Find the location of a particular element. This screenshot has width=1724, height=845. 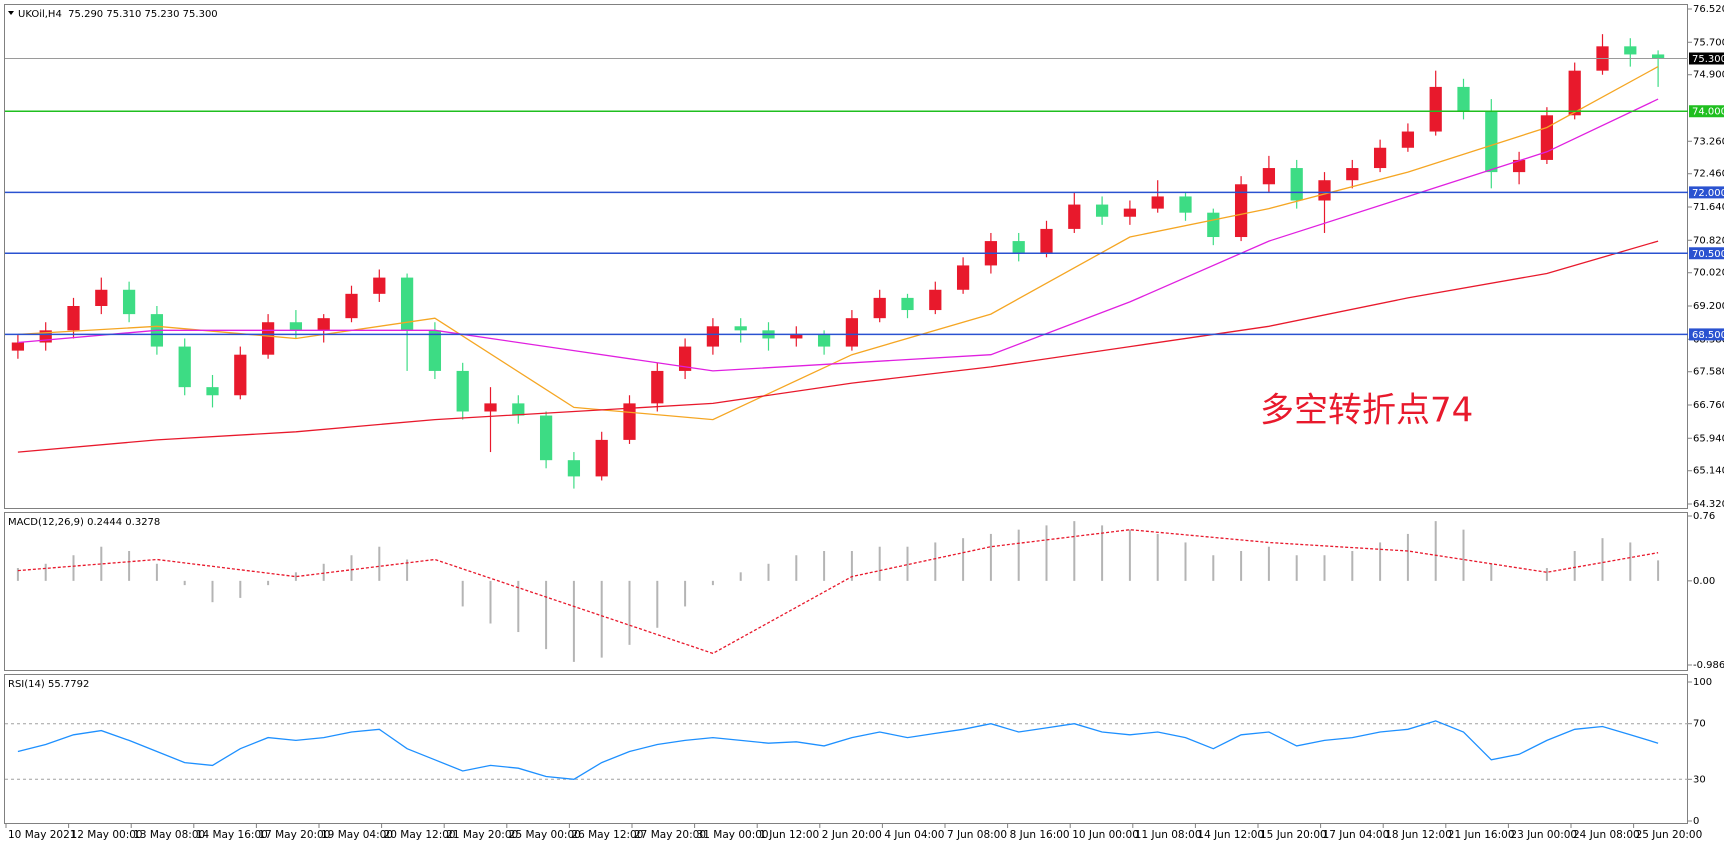

panel-title: UKOil,H4 75.290 75.310 75.230 75.300 is located at coordinates (118, 14).